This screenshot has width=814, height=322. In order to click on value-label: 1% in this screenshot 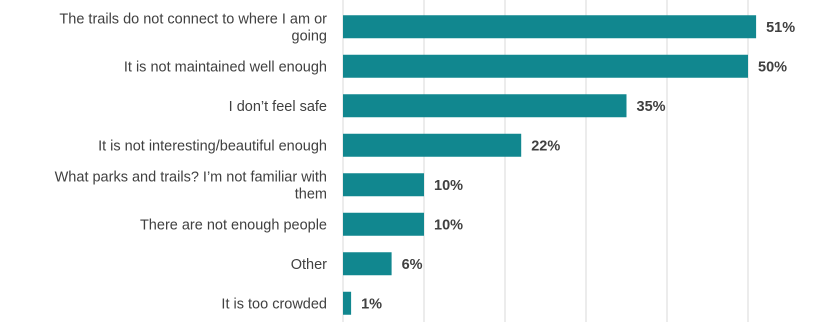, I will do `click(371, 304)`.